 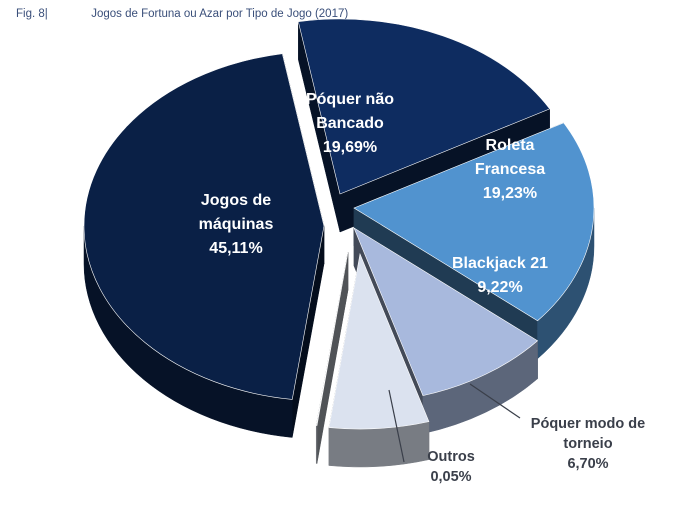 What do you see at coordinates (474, 222) in the screenshot?
I see `pie-slice-roleta-francesa` at bounding box center [474, 222].